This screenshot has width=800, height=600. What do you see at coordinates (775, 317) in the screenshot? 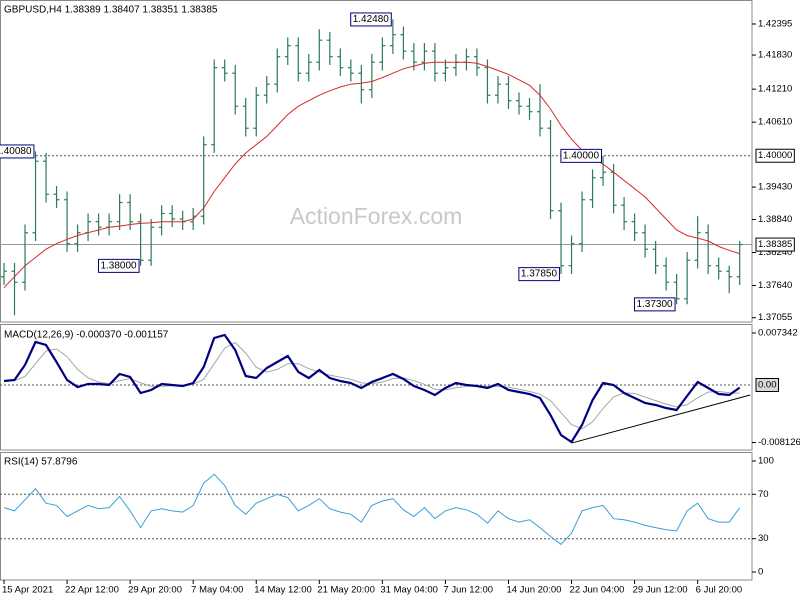
I see `y-tick-label: 1.37055` at bounding box center [775, 317].